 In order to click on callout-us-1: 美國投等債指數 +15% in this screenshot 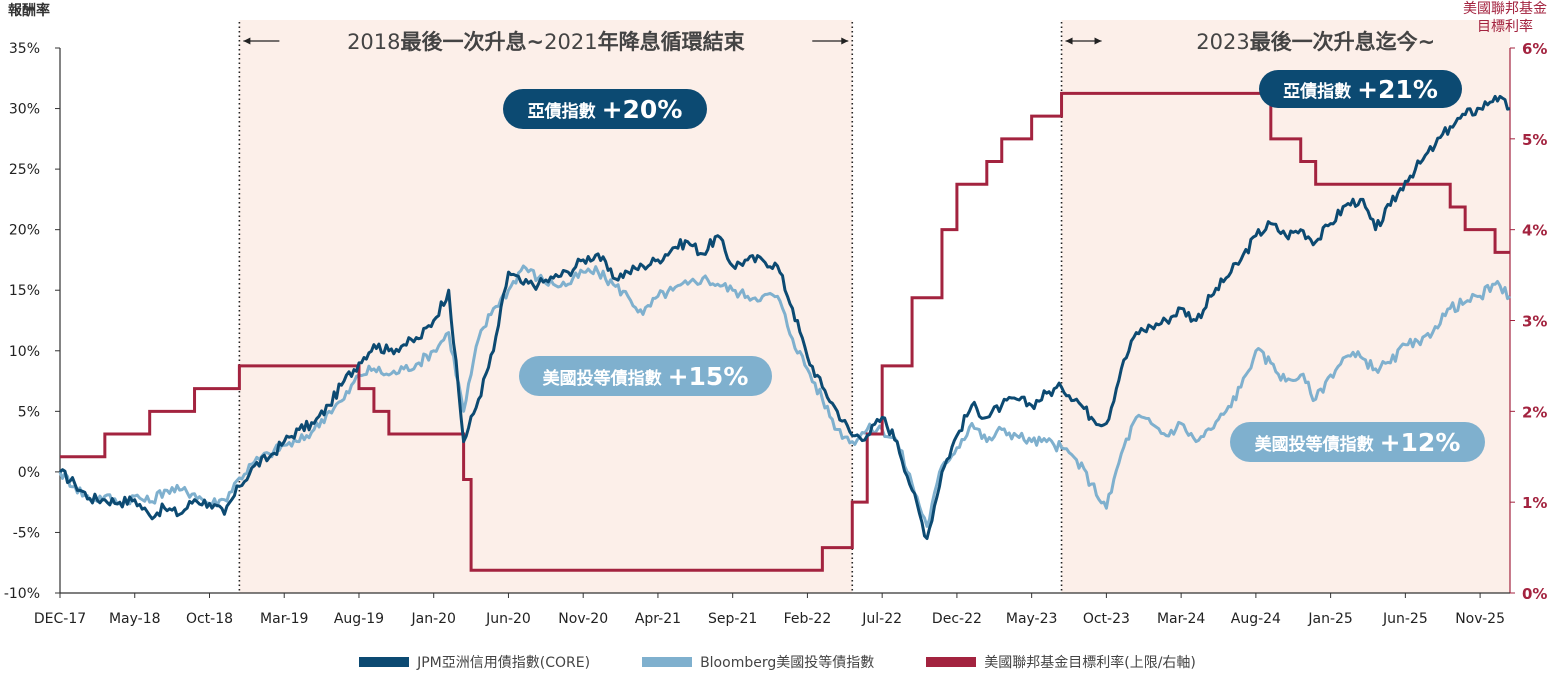, I will do `click(645, 376)`.